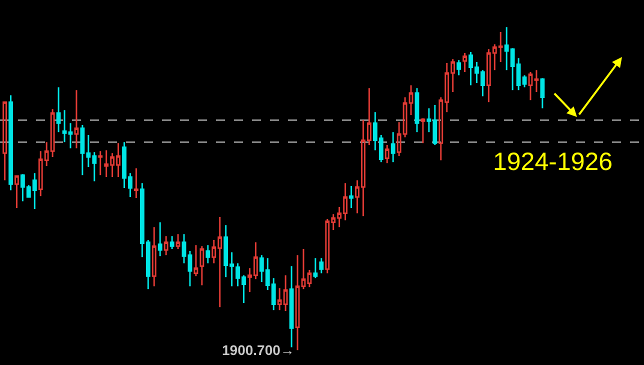 The image size is (644, 365). What do you see at coordinates (258, 350) in the screenshot?
I see `annotation: 1900.700→` at bounding box center [258, 350].